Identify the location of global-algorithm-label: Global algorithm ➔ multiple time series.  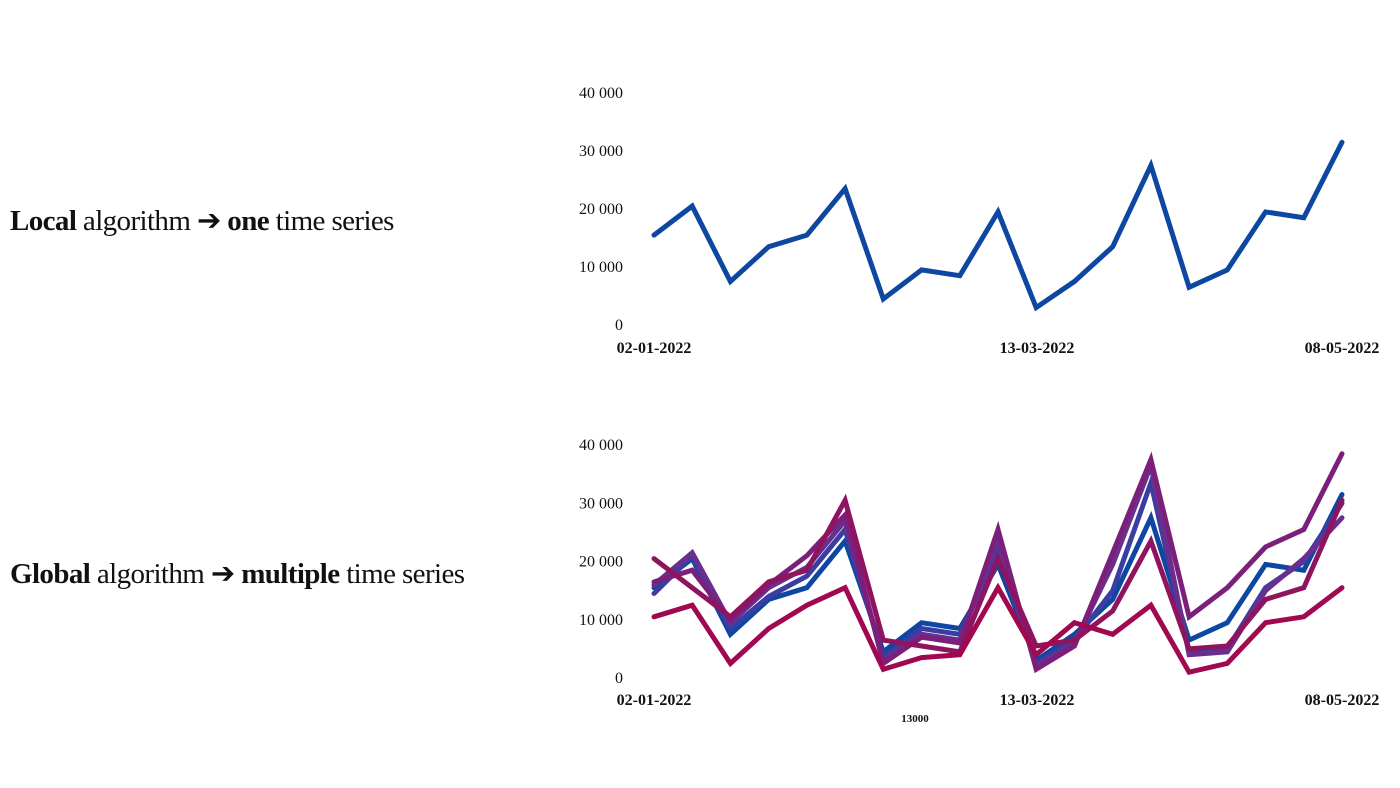
(237, 573).